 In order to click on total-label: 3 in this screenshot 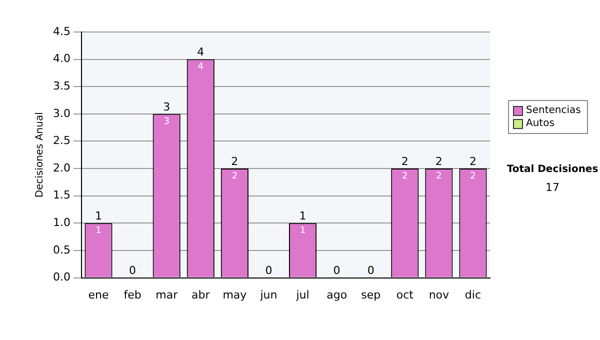, I will do `click(166, 107)`.